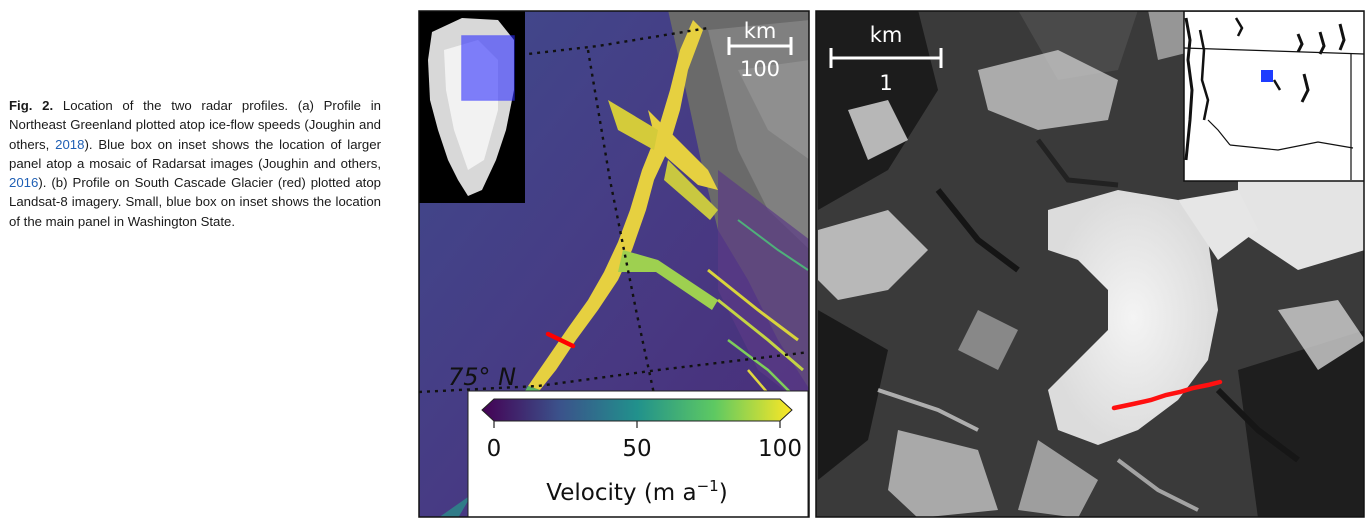 This screenshot has width=1365, height=518. I want to click on scale-bar-b: km 1, so click(886, 59).